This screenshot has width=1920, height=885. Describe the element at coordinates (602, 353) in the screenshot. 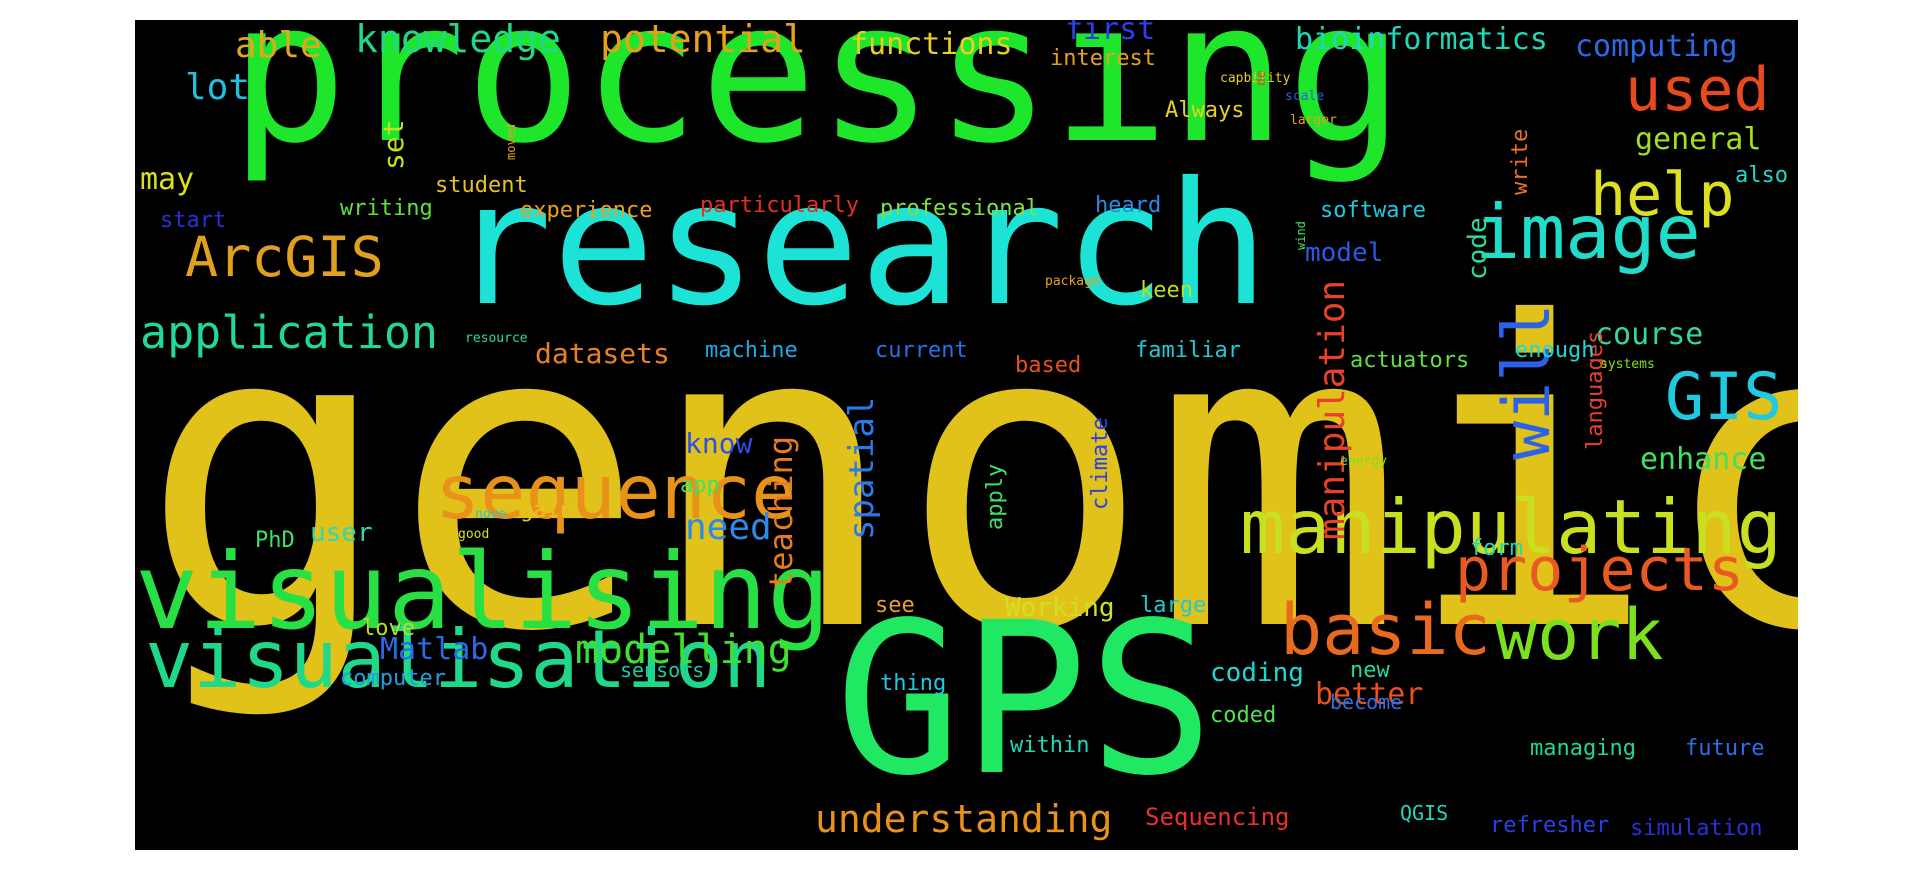

I see `word-datasets: datasets` at that location.